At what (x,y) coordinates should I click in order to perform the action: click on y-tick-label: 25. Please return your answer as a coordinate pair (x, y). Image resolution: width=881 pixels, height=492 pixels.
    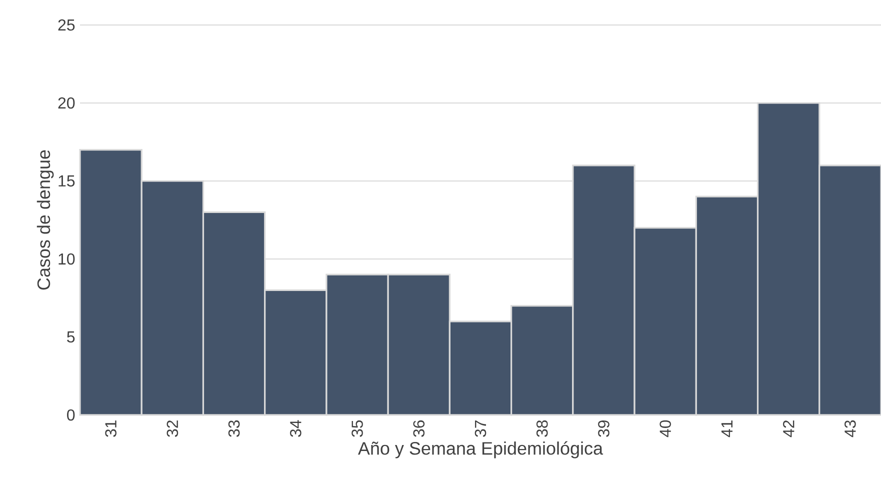
    Looking at the image, I should click on (66, 25).